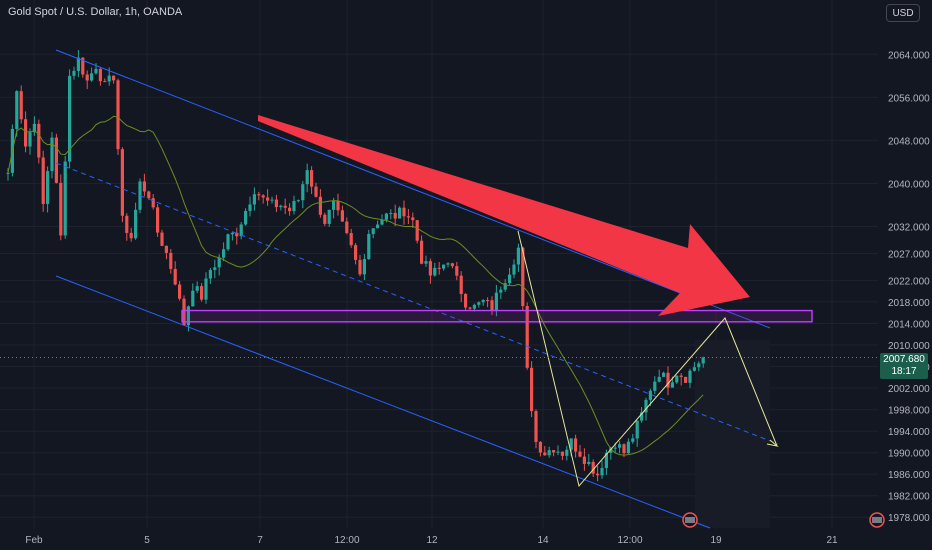 This screenshot has width=932, height=550. Describe the element at coordinates (909, 324) in the screenshot. I see `y-tick-label: 2014.000` at that location.